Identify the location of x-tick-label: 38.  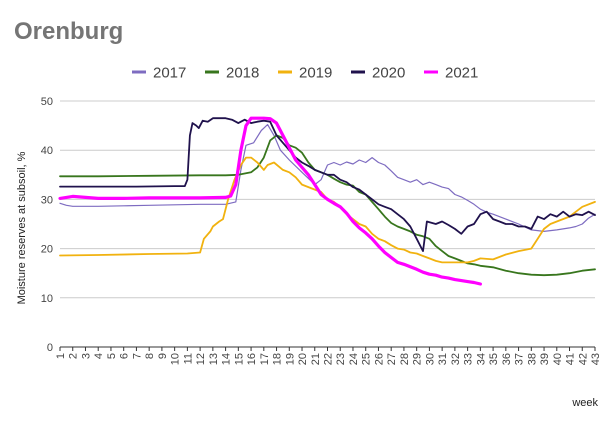
(532, 359).